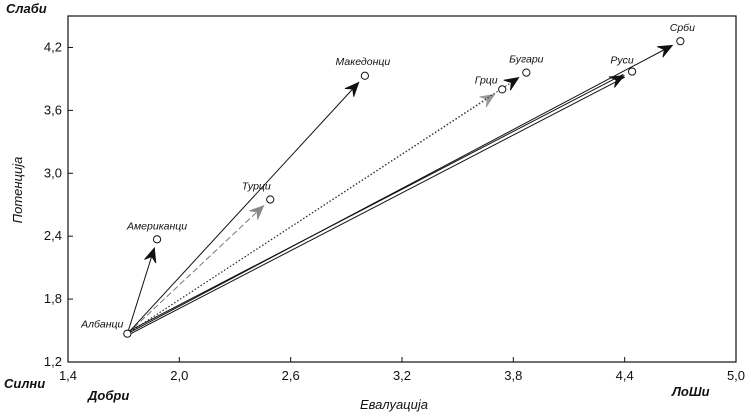 The image size is (751, 416). What do you see at coordinates (625, 375) in the screenshot?
I see `x-tick-label: 4,4` at bounding box center [625, 375].